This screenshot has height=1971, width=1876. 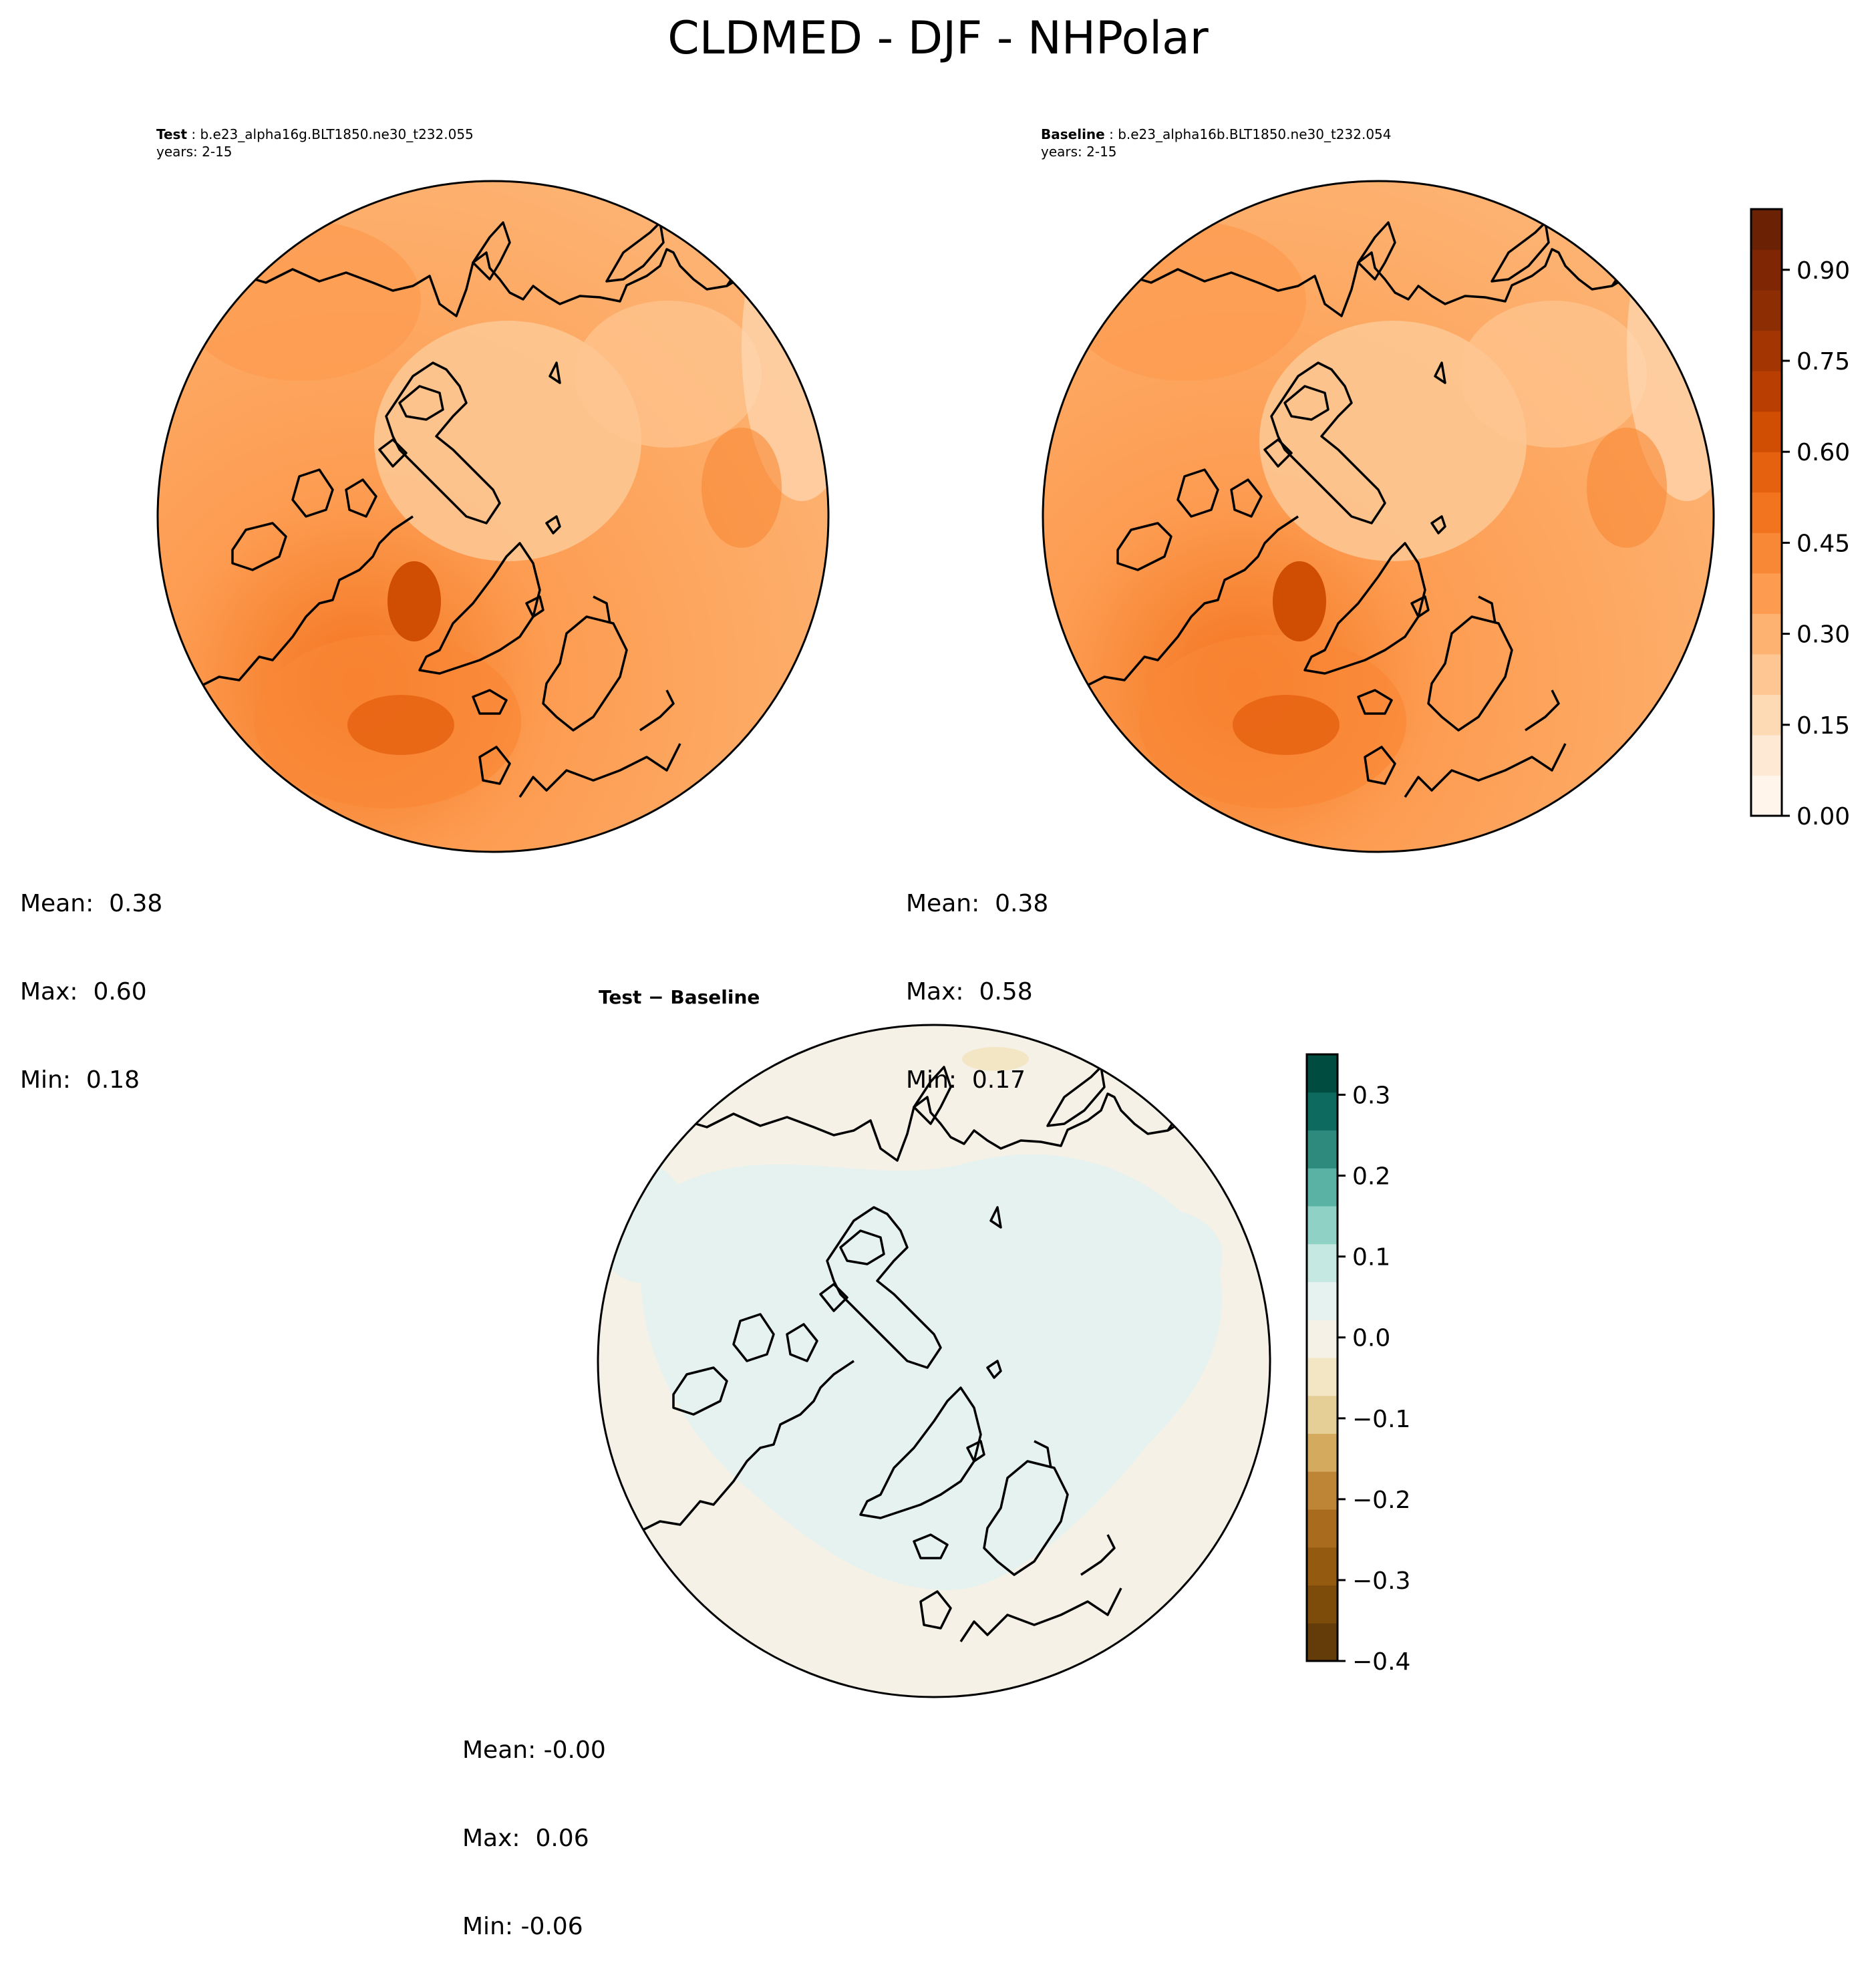 What do you see at coordinates (1079, 152) in the screenshot?
I see `baseline-years: years: 2-15` at bounding box center [1079, 152].